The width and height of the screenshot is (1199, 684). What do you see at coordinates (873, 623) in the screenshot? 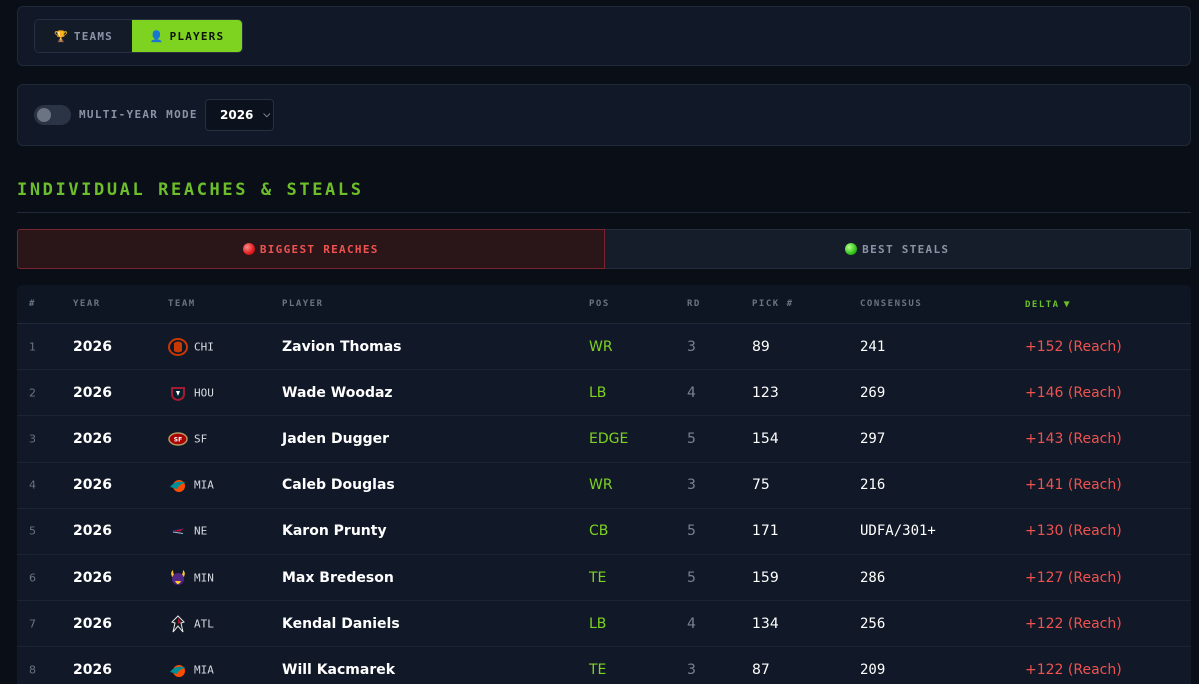
I see `row-consensus: 256` at bounding box center [873, 623].